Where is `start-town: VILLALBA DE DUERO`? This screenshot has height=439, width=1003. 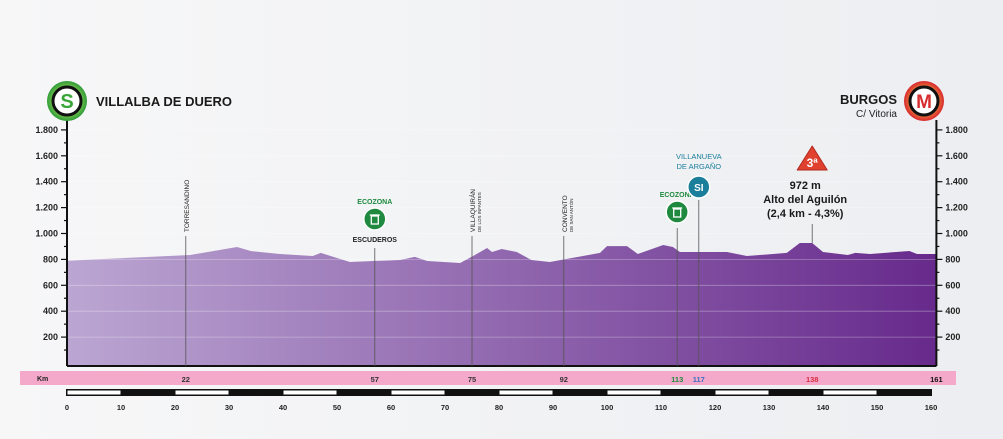
start-town: VILLALBA DE DUERO is located at coordinates (164, 101).